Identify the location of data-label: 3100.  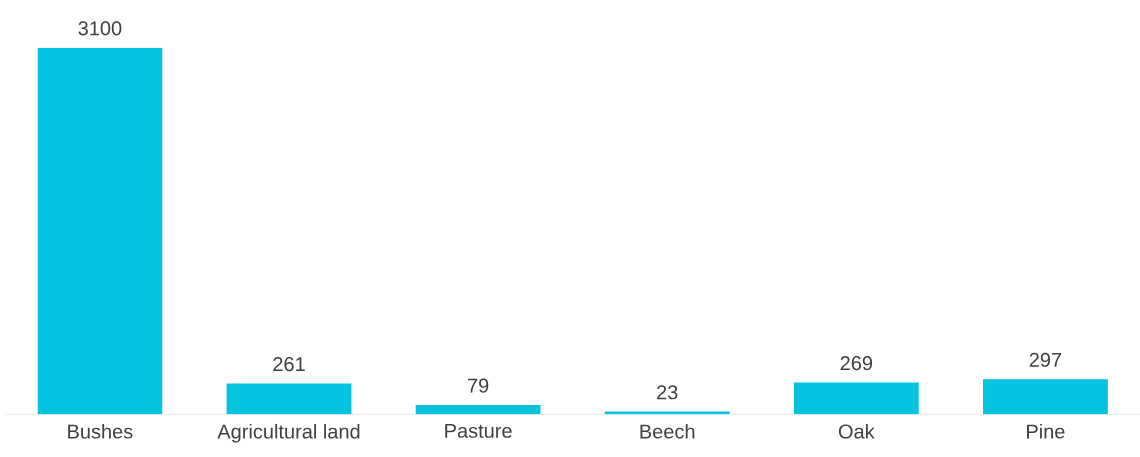
(100, 28).